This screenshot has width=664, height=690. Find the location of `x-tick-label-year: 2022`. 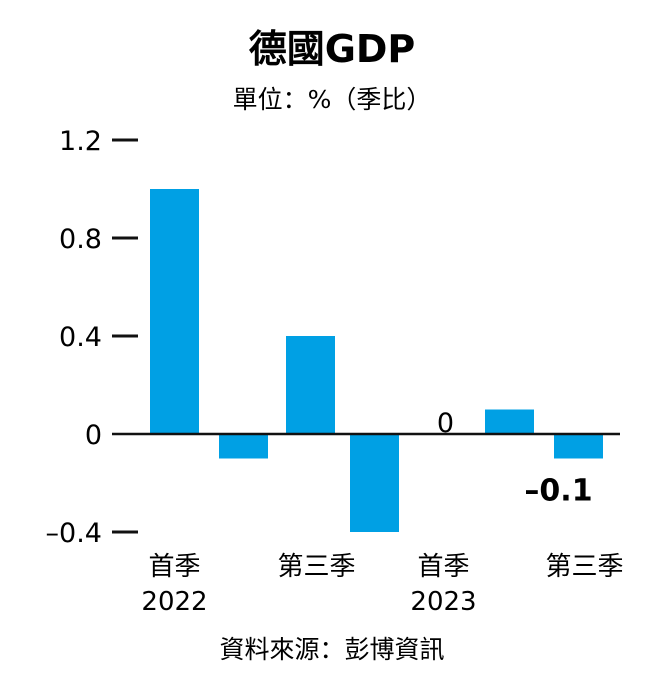

x-tick-label-year: 2022 is located at coordinates (174, 602).